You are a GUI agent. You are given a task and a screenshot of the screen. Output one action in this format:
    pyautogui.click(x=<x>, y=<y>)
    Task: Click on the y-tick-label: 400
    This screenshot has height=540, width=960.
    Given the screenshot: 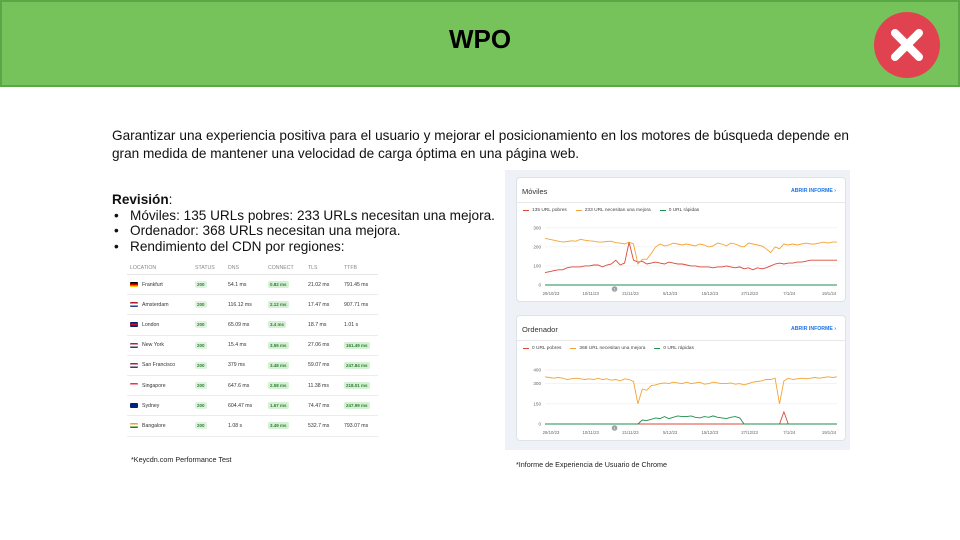 What is the action you would take?
    pyautogui.click(x=537, y=370)
    